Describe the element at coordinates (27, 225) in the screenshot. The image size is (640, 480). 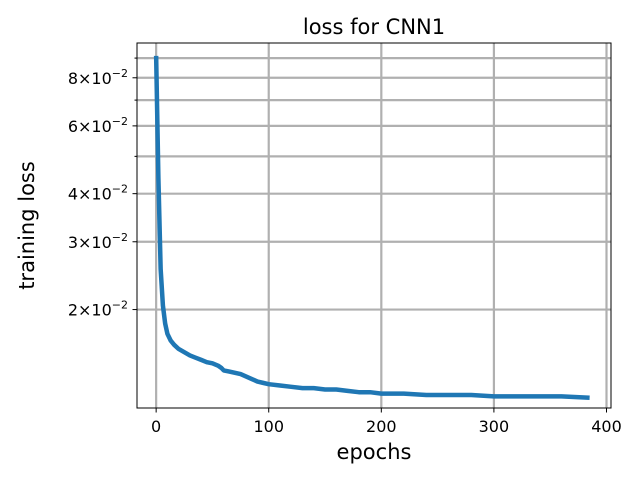
I see `y-axis-label: training loss` at that location.